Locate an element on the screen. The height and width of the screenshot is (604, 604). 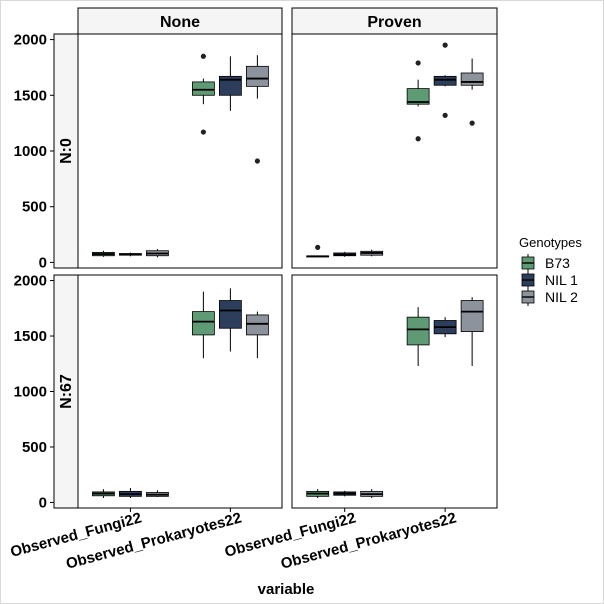
facet-strip-proven is located at coordinates (394, 21).